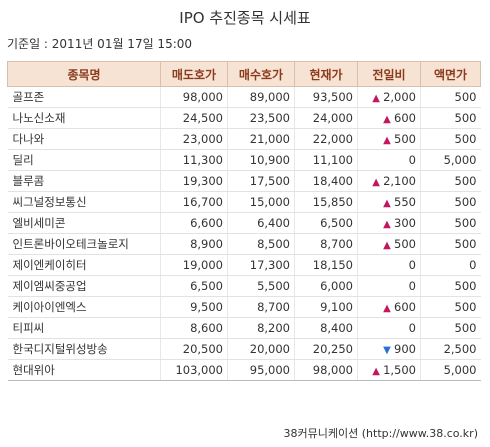 The width and height of the screenshot is (490, 447). What do you see at coordinates (405, 139) in the screenshot?
I see `change-value: 500` at bounding box center [405, 139].